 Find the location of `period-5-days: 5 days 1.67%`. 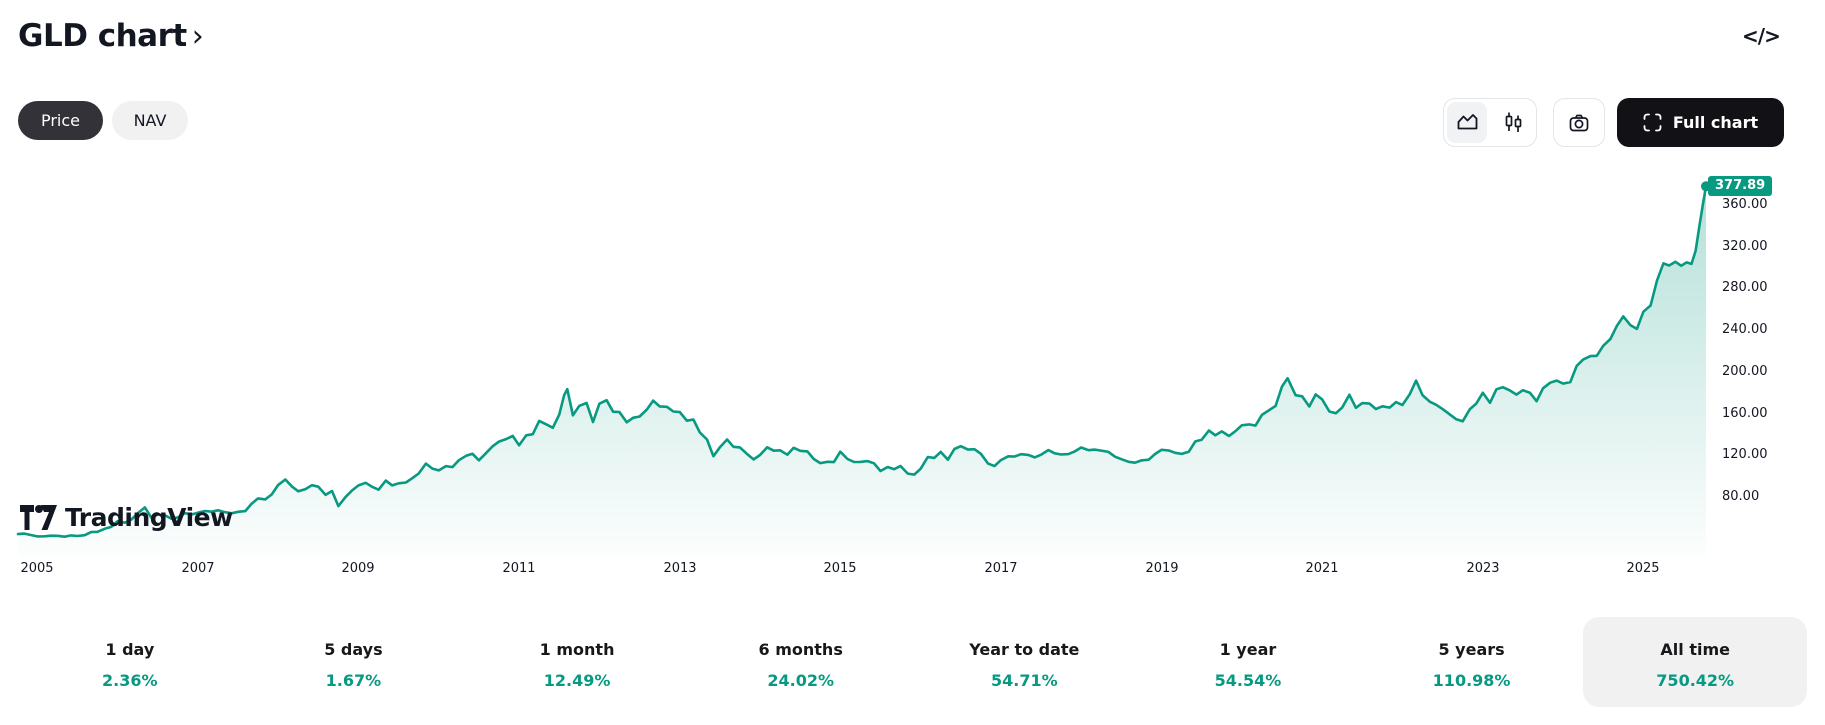

period-5-days: 5 days 1.67% is located at coordinates (354, 662).